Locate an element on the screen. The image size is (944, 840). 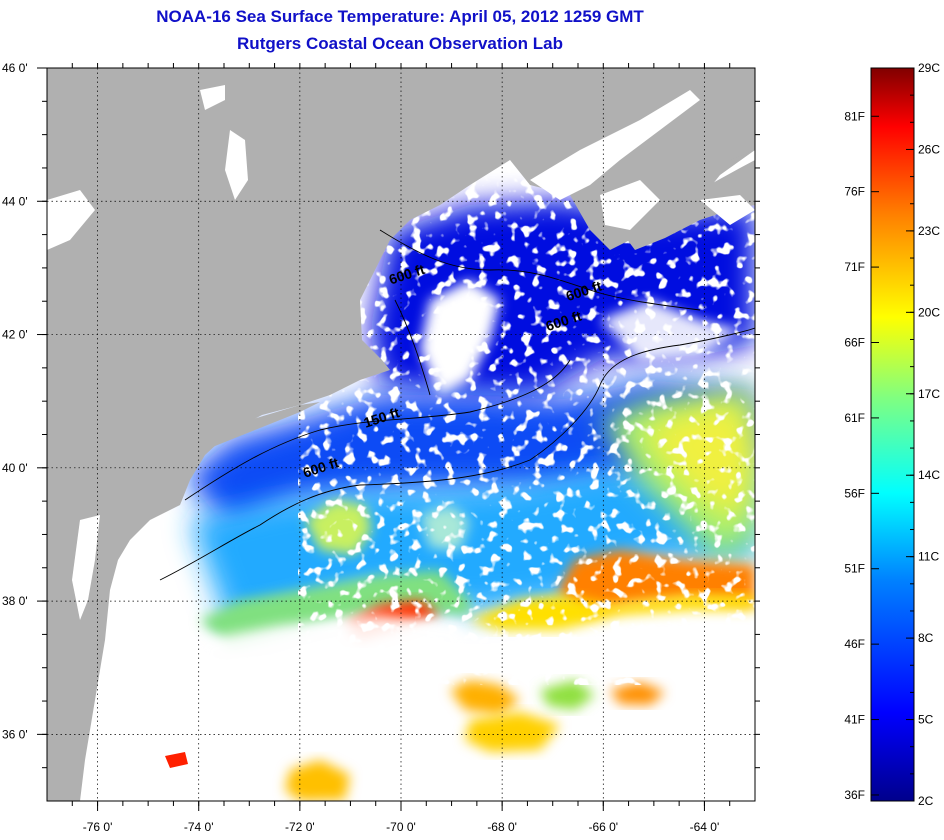
lat-tick-label: 38 0' is located at coordinates (15, 601).